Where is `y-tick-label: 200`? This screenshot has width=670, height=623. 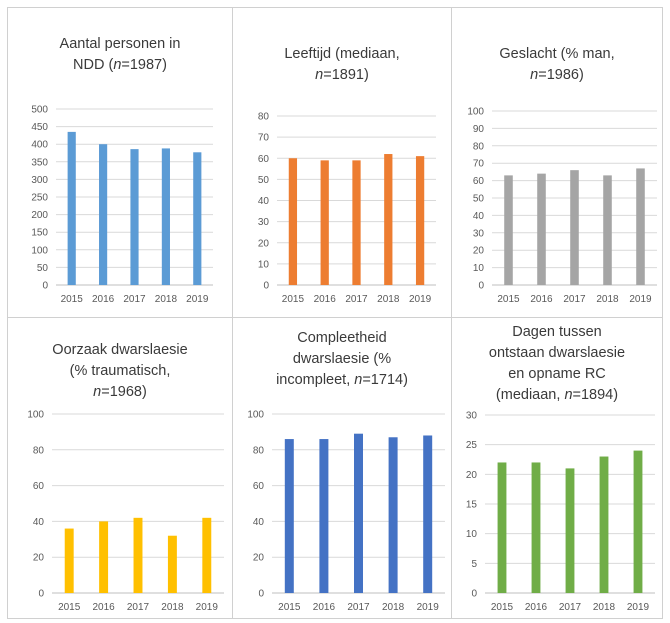 y-tick-label: 200 is located at coordinates (39, 215).